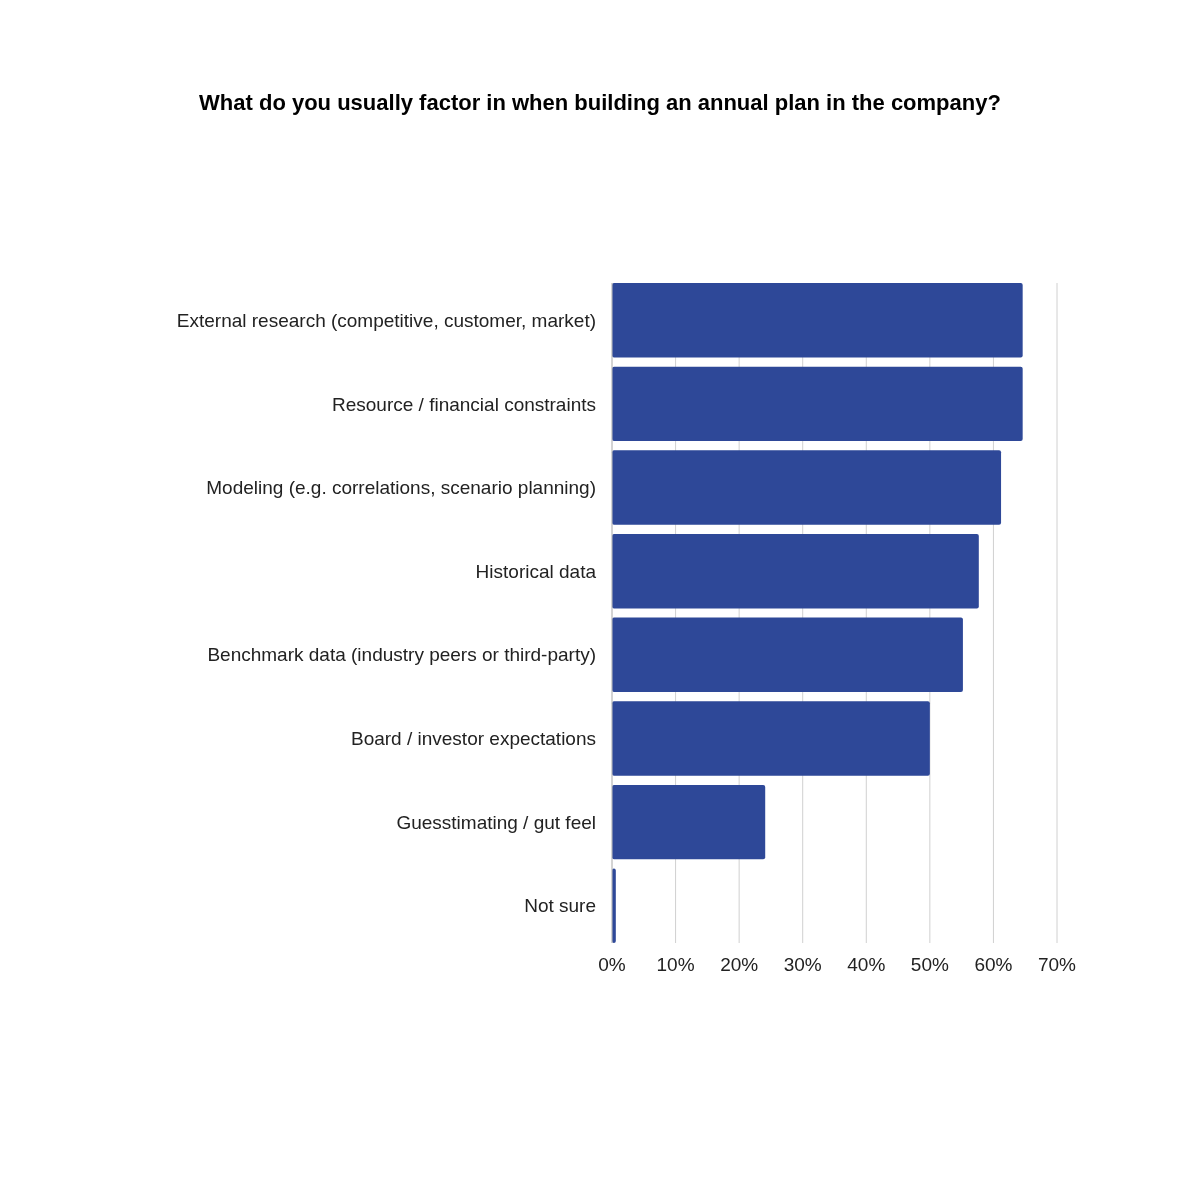  I want to click on x-tick-label: 20%, so click(739, 964).